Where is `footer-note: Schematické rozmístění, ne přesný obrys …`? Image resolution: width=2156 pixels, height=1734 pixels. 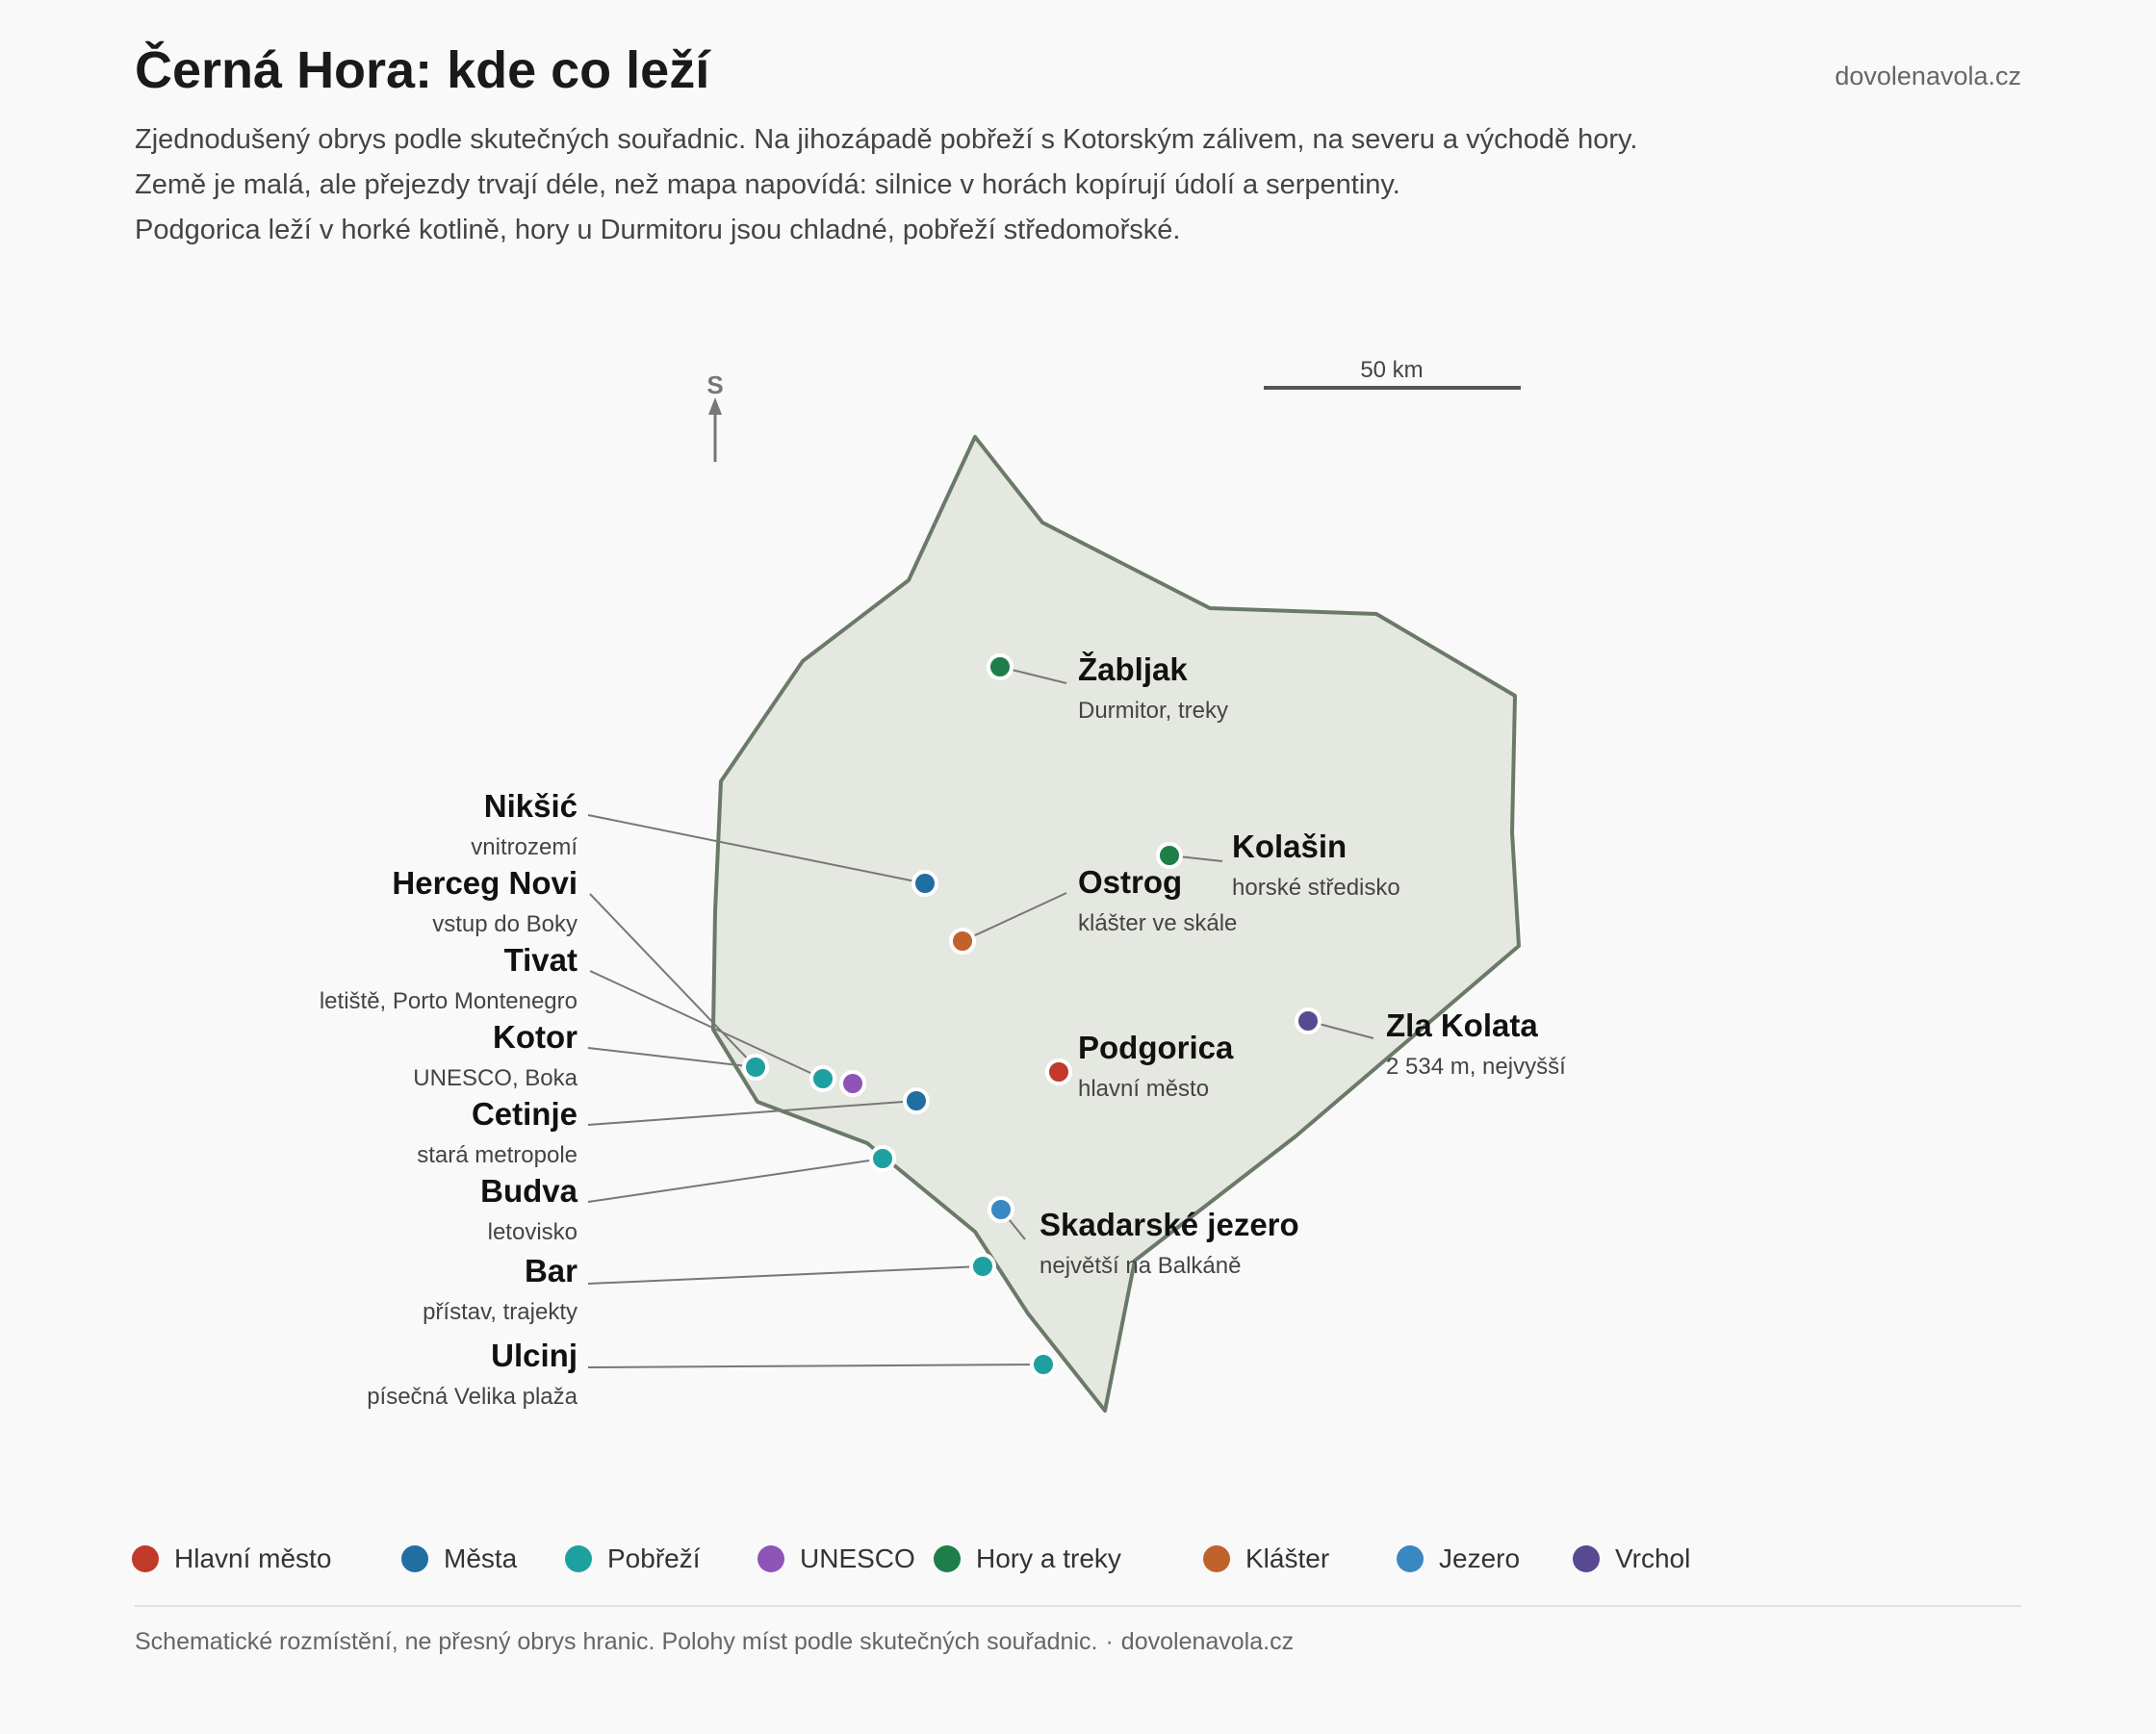
footer-note: Schematické rozmístění, ne přesný obrys … is located at coordinates (616, 1642).